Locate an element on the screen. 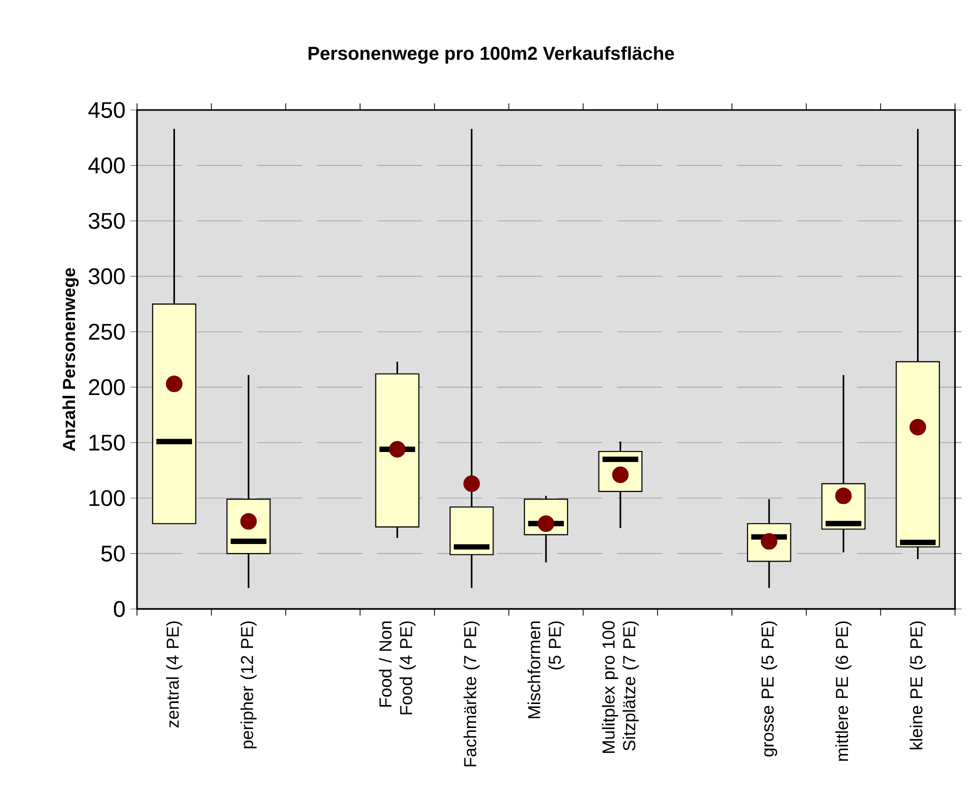 Image resolution: width=972 pixels, height=787 pixels. x-tick-label: grosse PE (5 PE) is located at coordinates (769, 688).